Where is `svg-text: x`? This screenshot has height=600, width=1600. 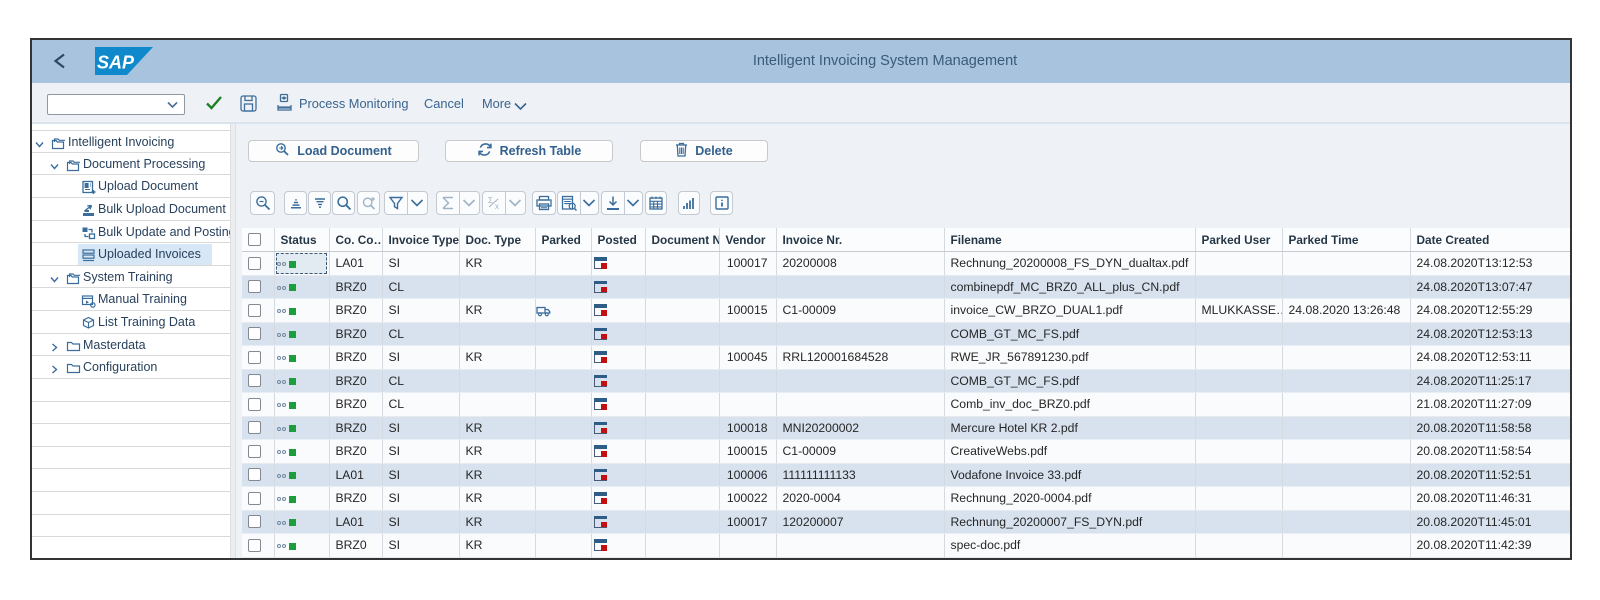
svg-text: x is located at coordinates (497, 206).